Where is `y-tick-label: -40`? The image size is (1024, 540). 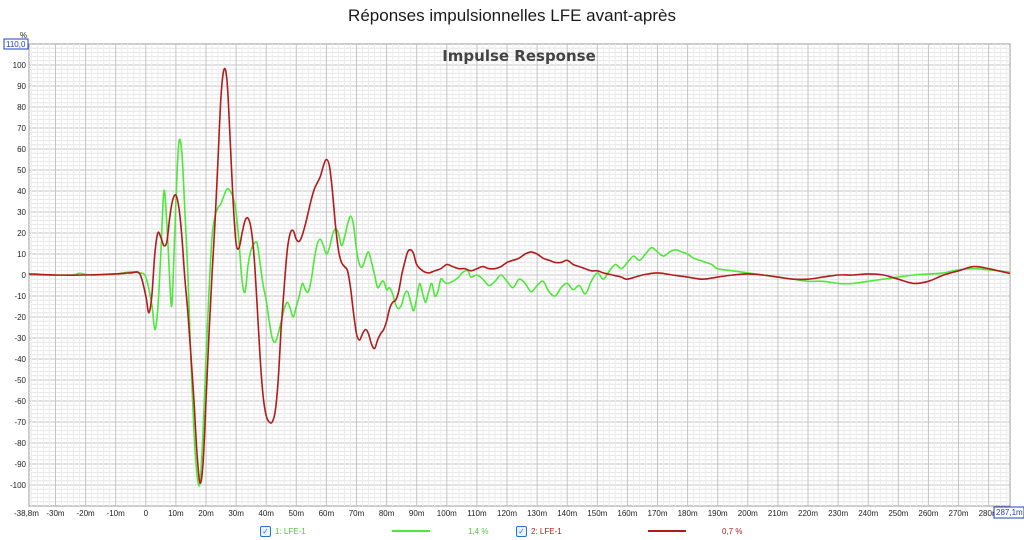 y-tick-label: -40 is located at coordinates (20, 359).